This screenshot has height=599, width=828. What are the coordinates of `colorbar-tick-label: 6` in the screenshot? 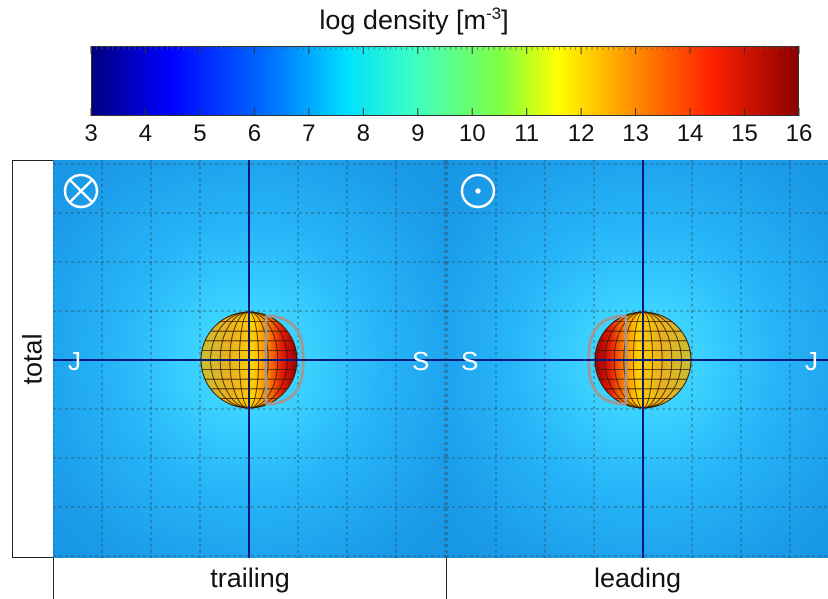 It's located at (254, 133).